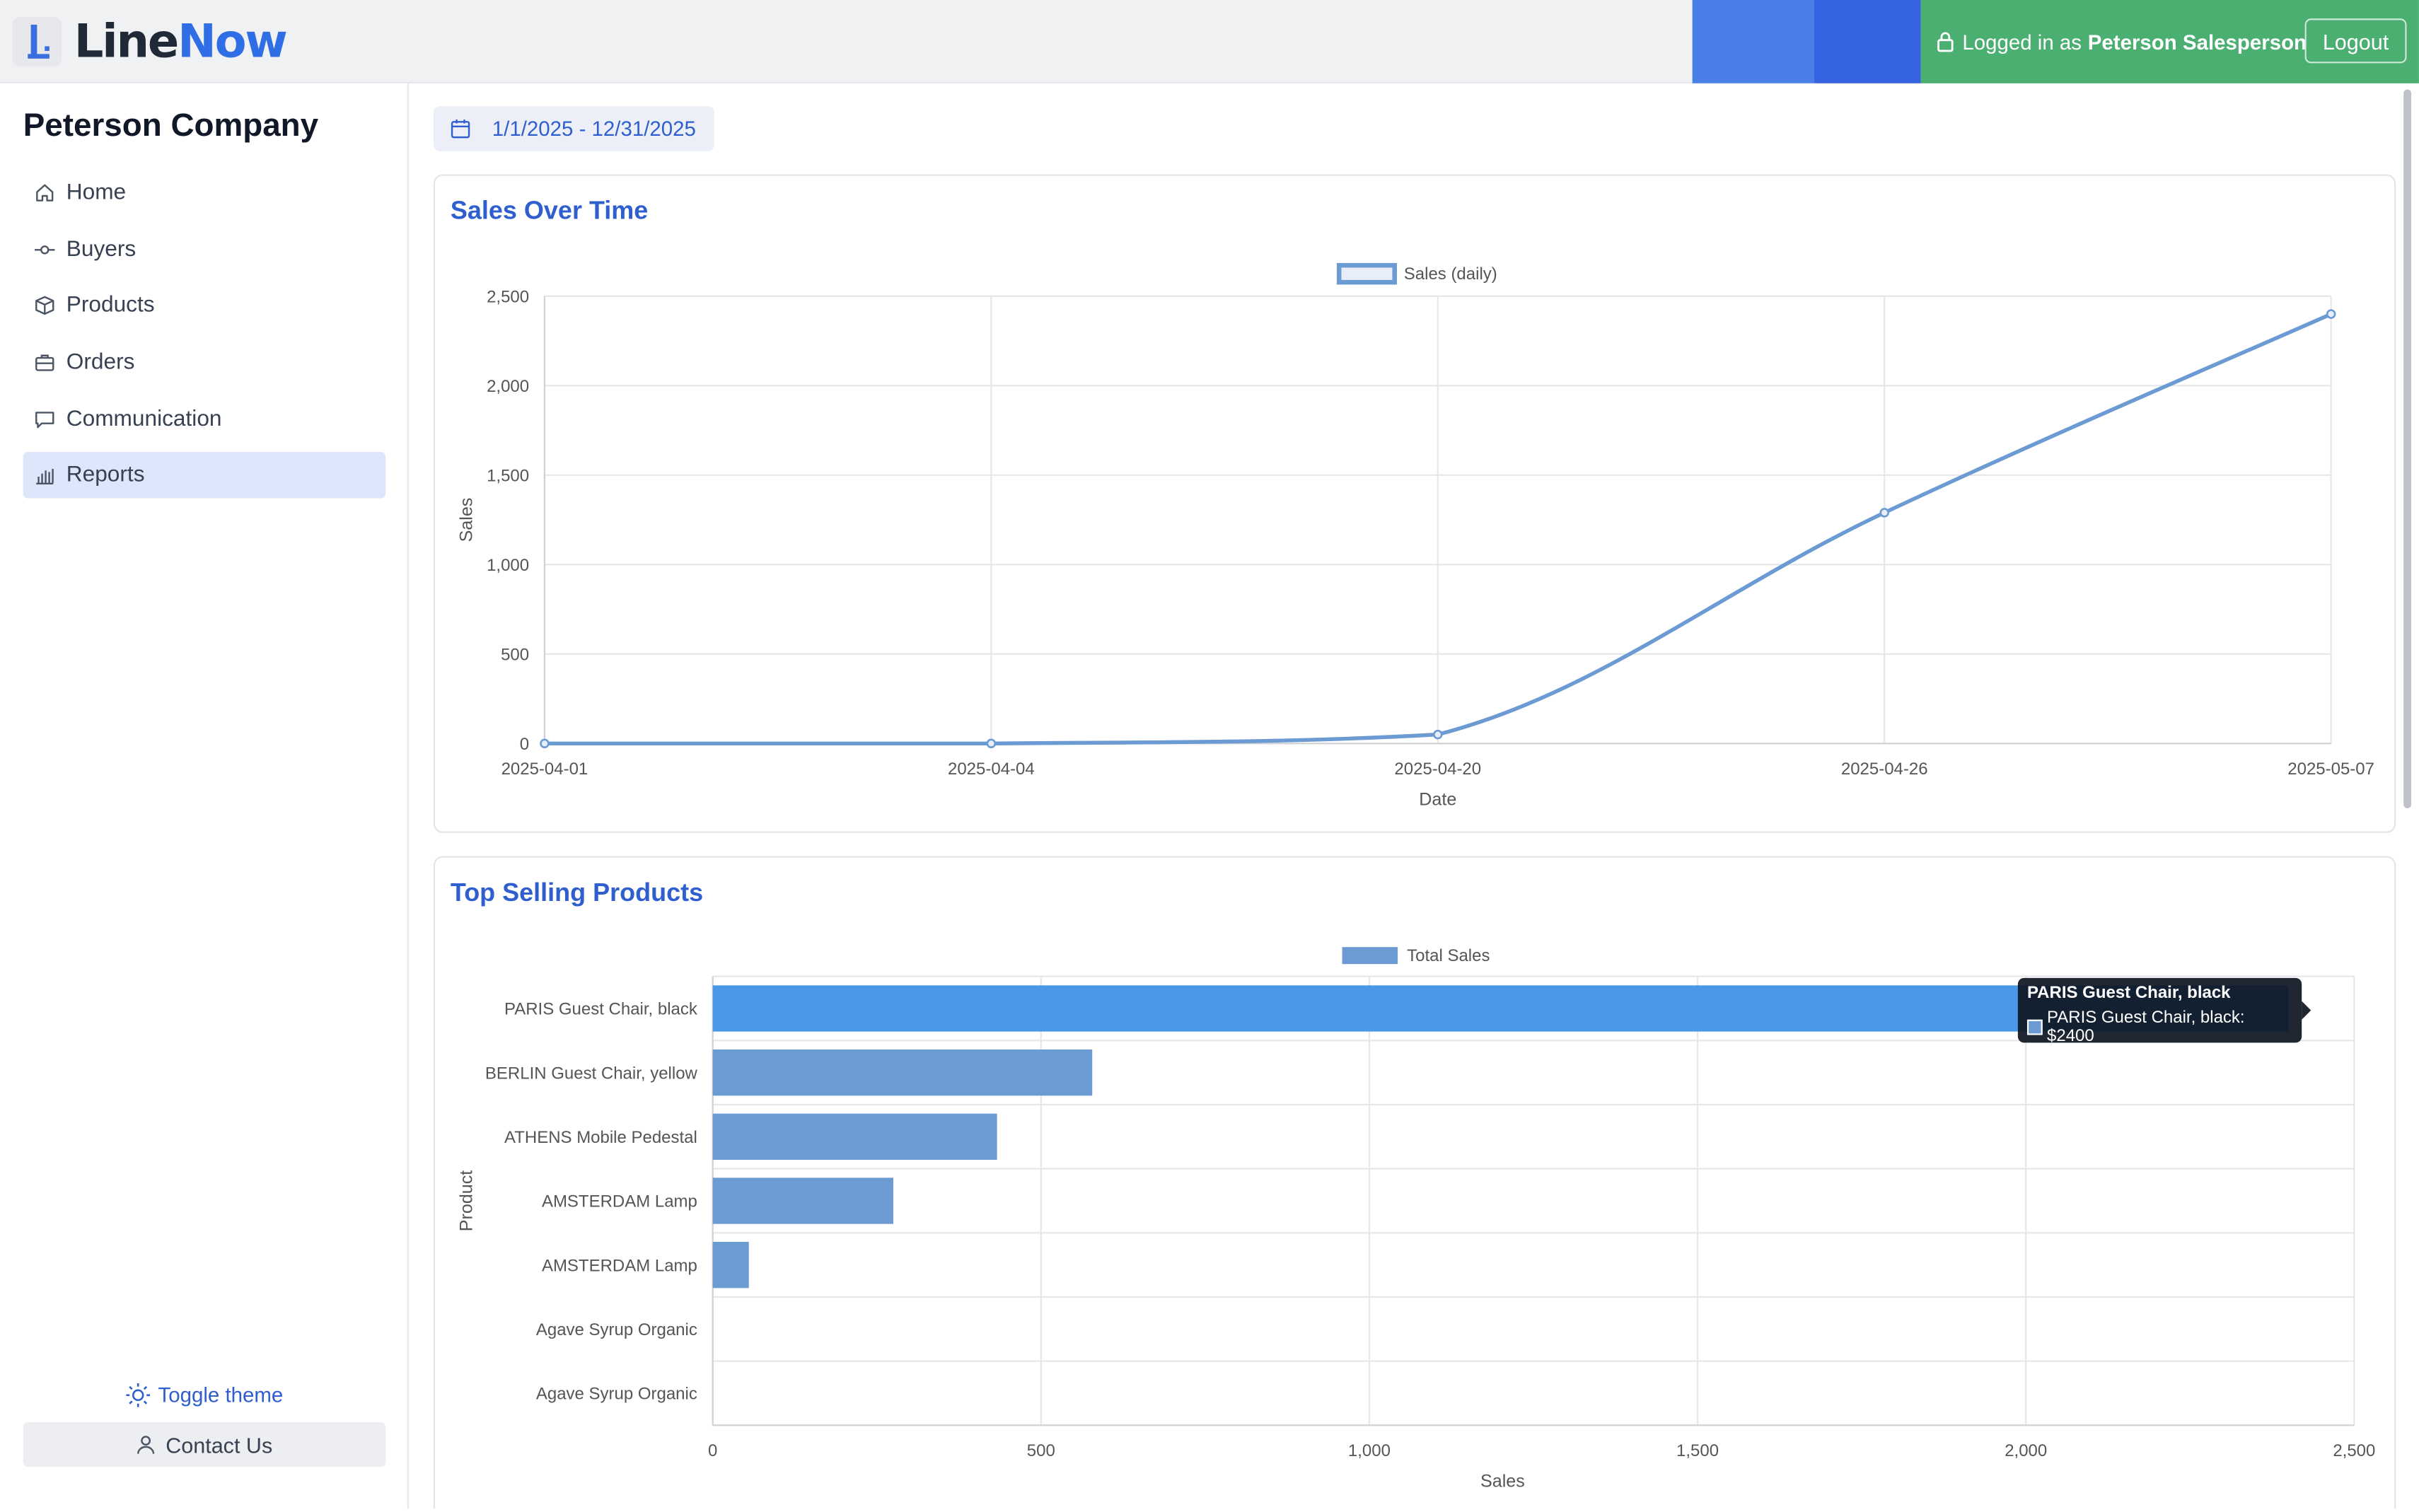  I want to click on y-tick-label: 2,000, so click(508, 386).